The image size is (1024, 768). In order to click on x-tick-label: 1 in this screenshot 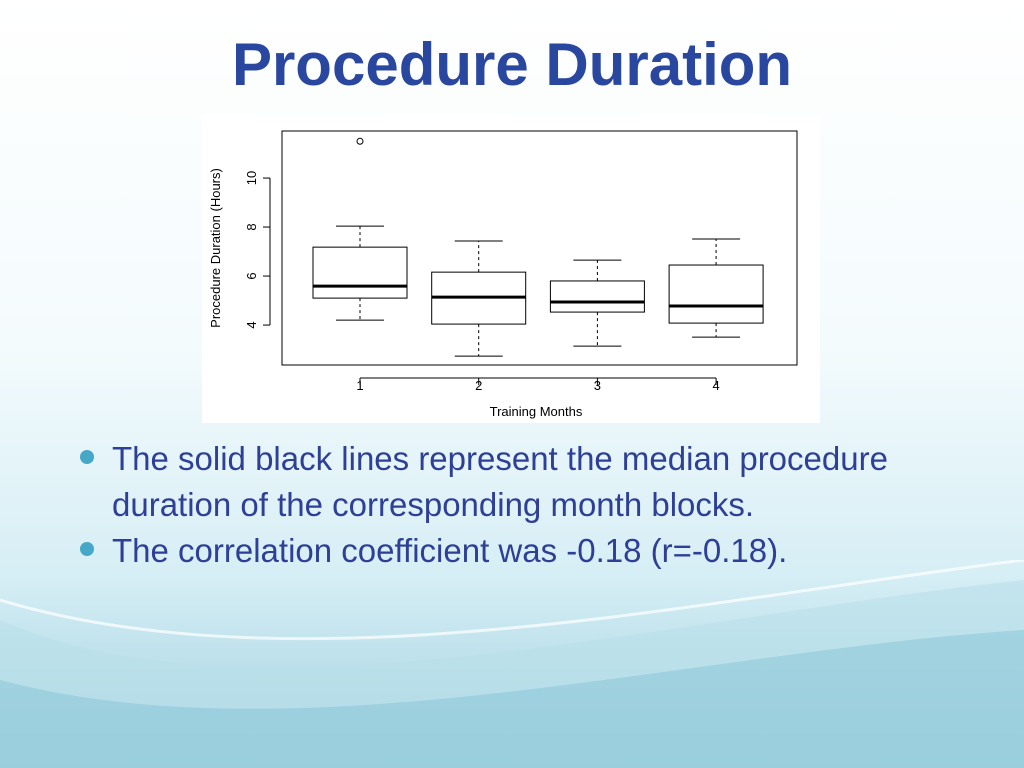, I will do `click(359, 385)`.